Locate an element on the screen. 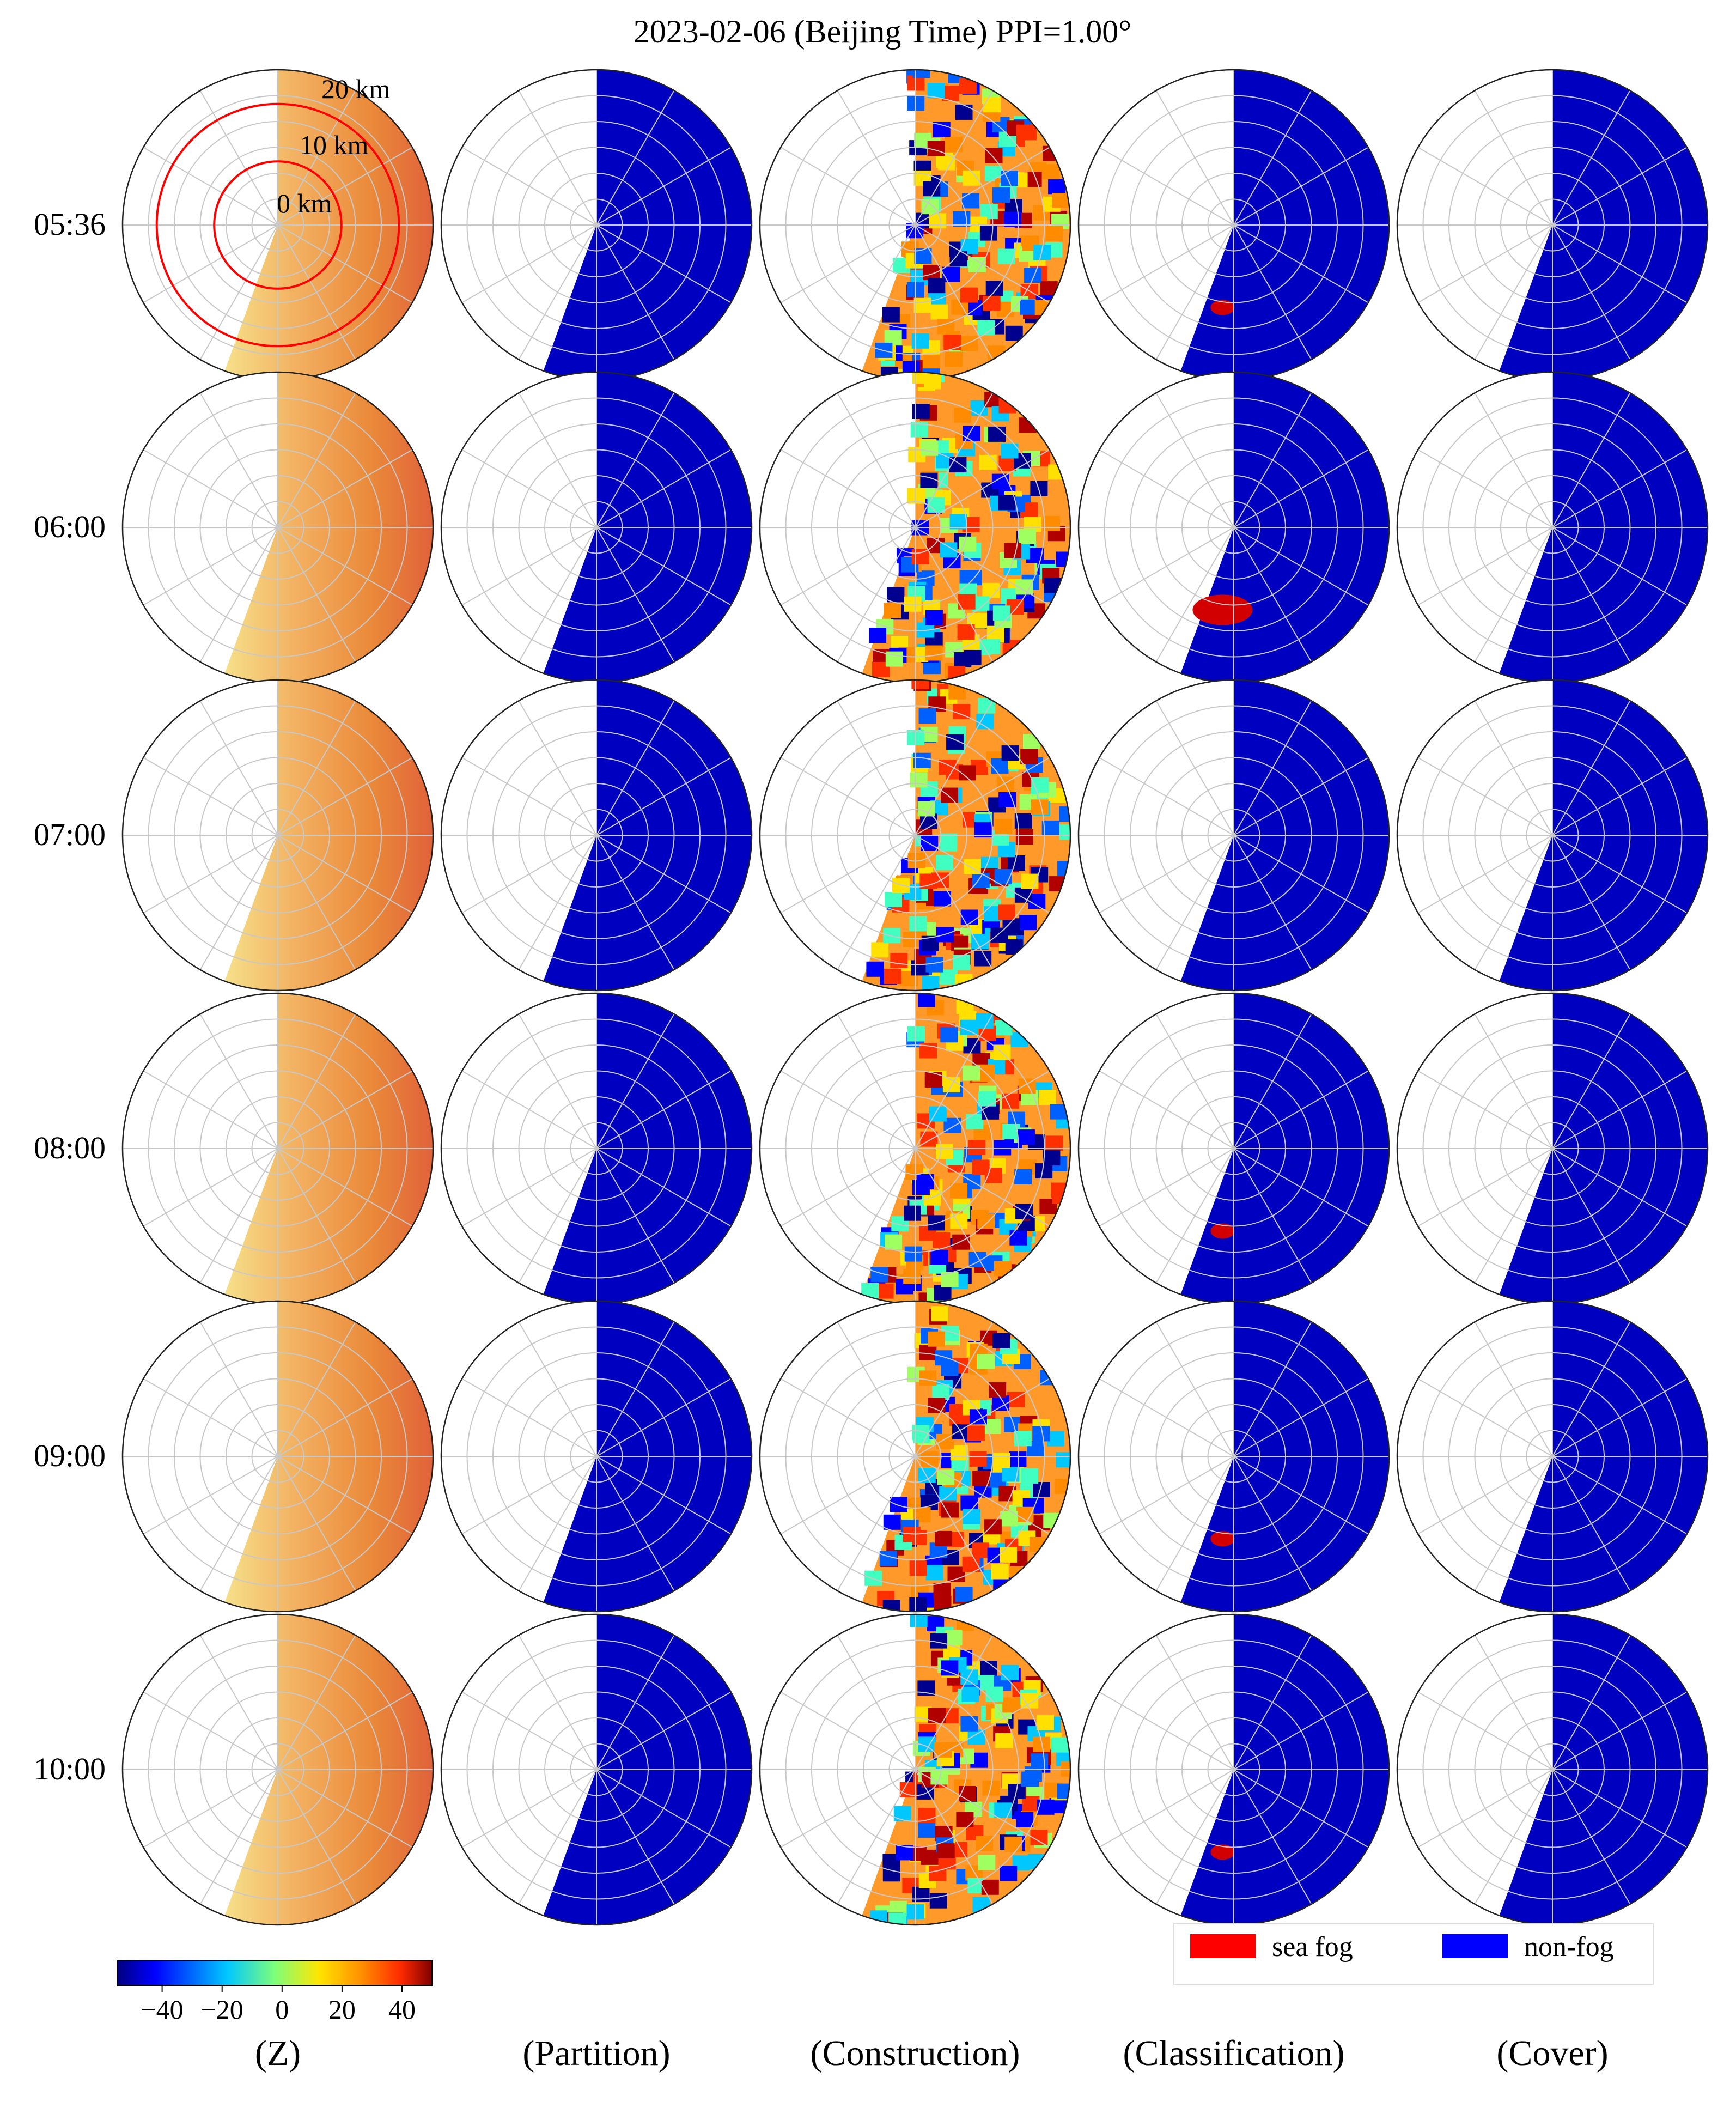 This screenshot has width=1736, height=2108. range-ring-highlight is located at coordinates (277, 225).